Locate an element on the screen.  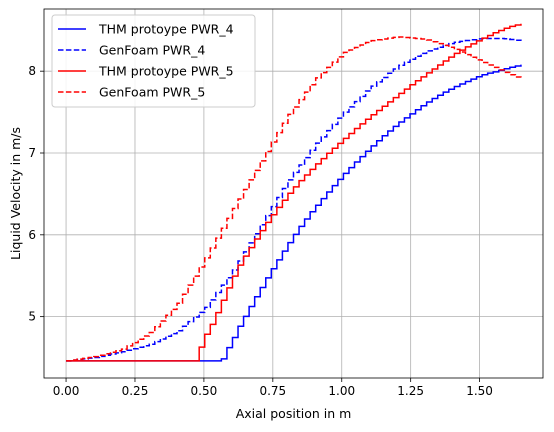
x-tick-label: 1.00 is located at coordinates (341, 391).